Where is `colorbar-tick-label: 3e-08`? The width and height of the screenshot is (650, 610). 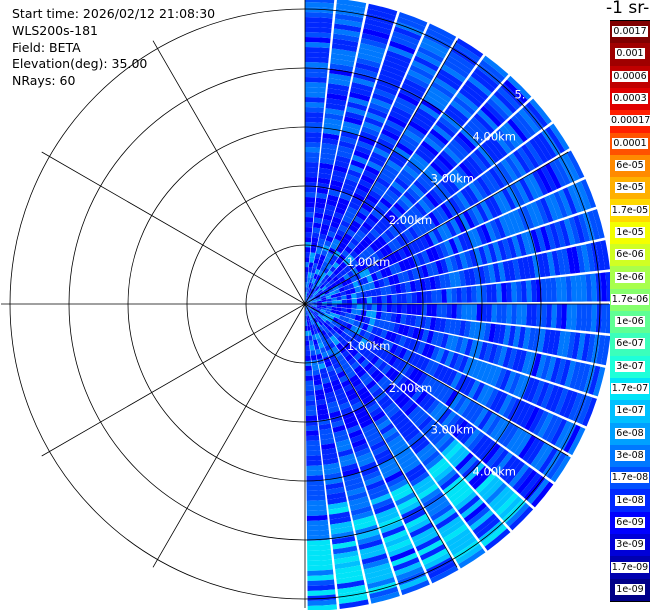 colorbar-tick-label: 3e-08 is located at coordinates (630, 455).